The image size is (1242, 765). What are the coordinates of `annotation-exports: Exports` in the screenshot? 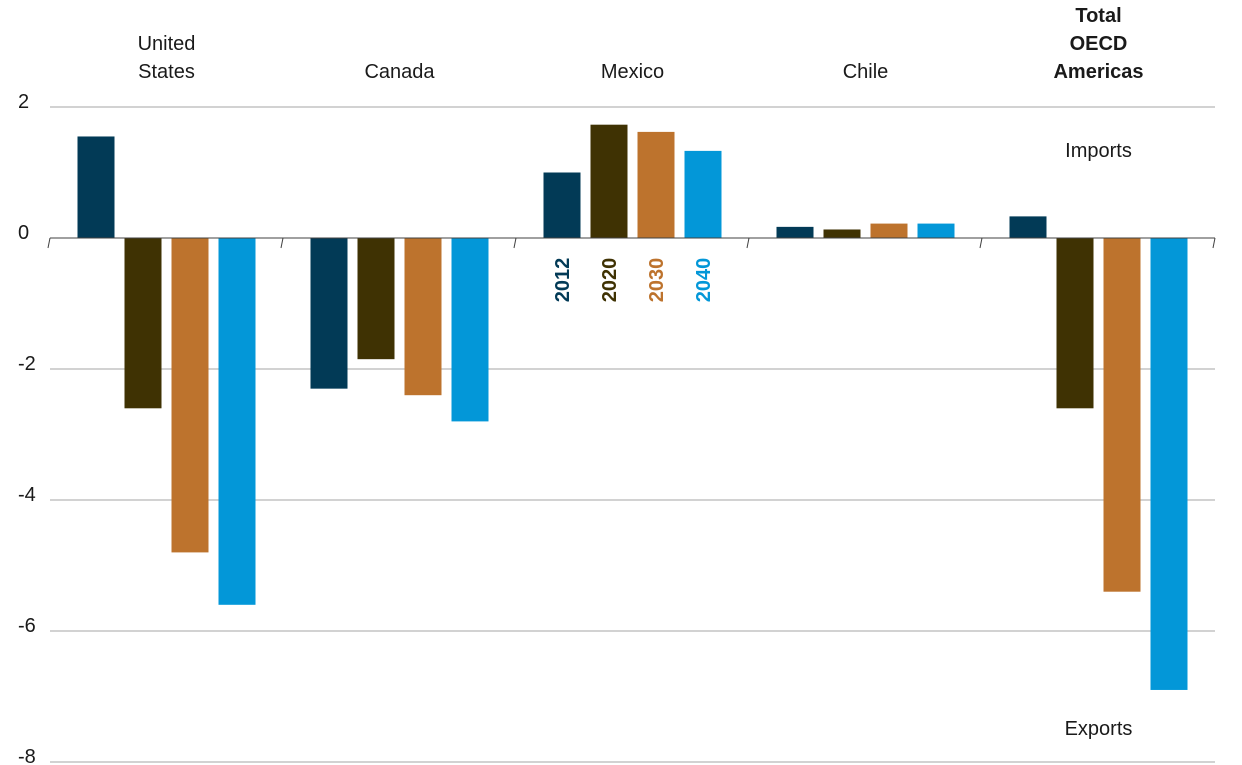 It's located at (1099, 729).